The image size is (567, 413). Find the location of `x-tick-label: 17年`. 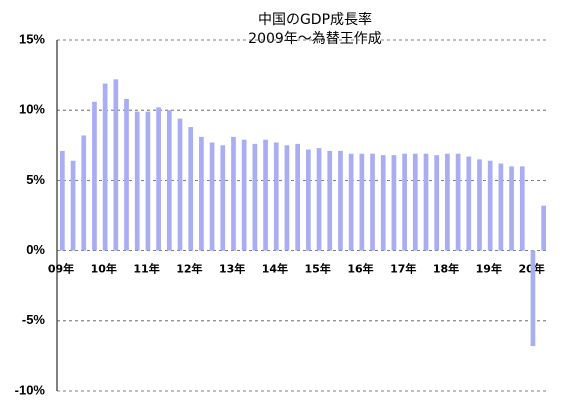

x-tick-label: 17年 is located at coordinates (403, 269).